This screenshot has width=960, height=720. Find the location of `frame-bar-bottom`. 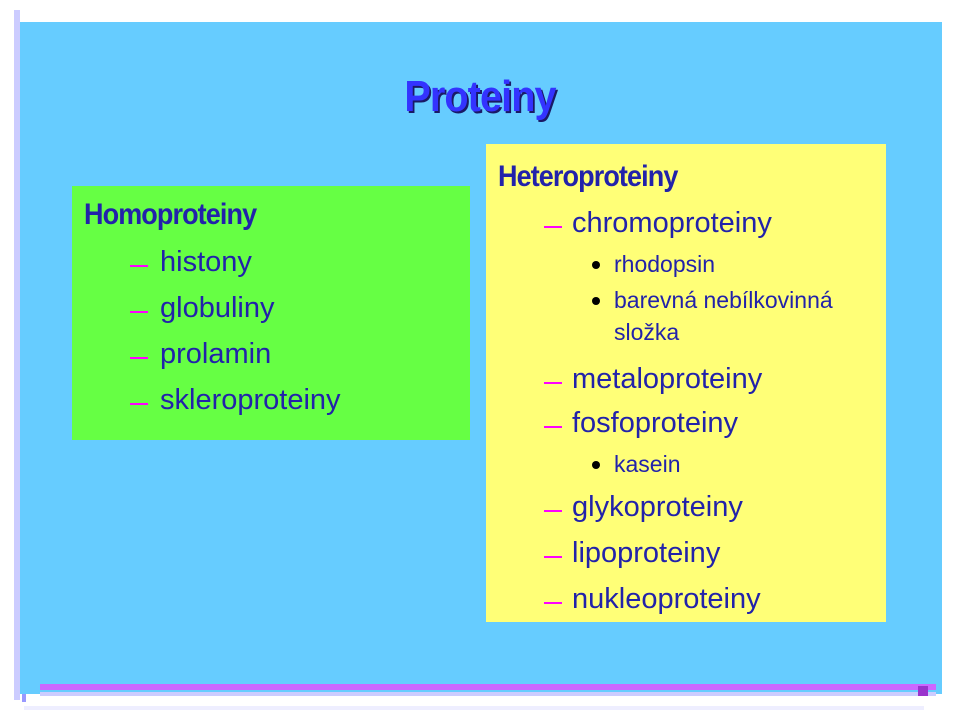

frame-bar-bottom is located at coordinates (488, 687).